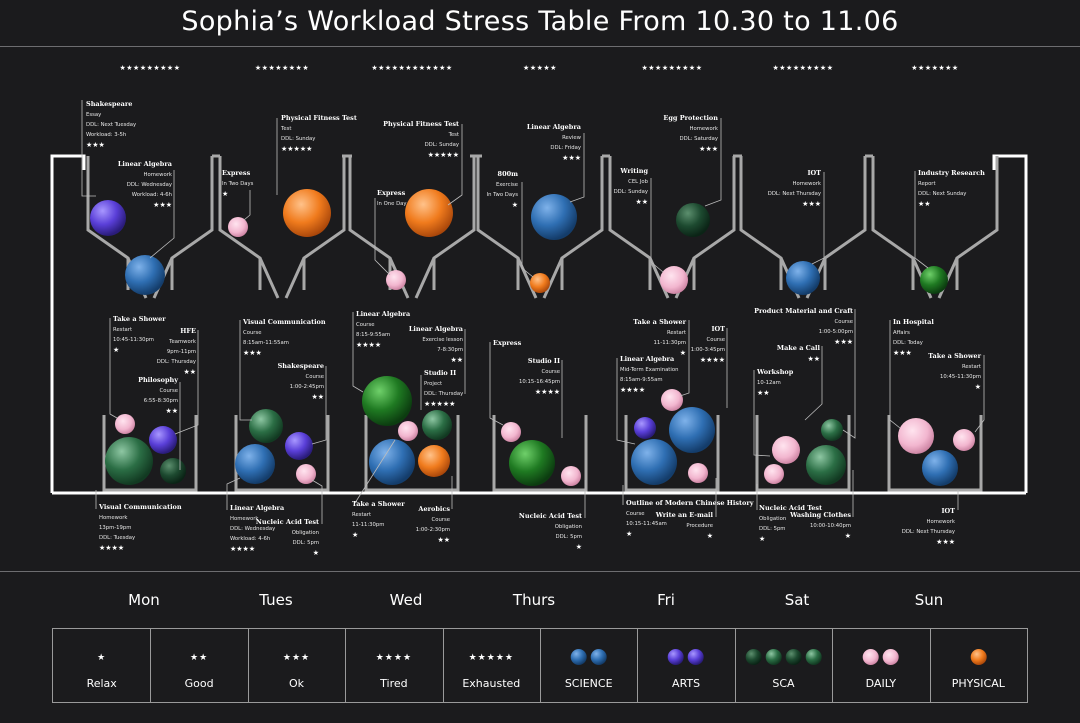 This screenshot has width=1080, height=723. What do you see at coordinates (102, 658) in the screenshot?
I see `legend-stars: ★` at bounding box center [102, 658].